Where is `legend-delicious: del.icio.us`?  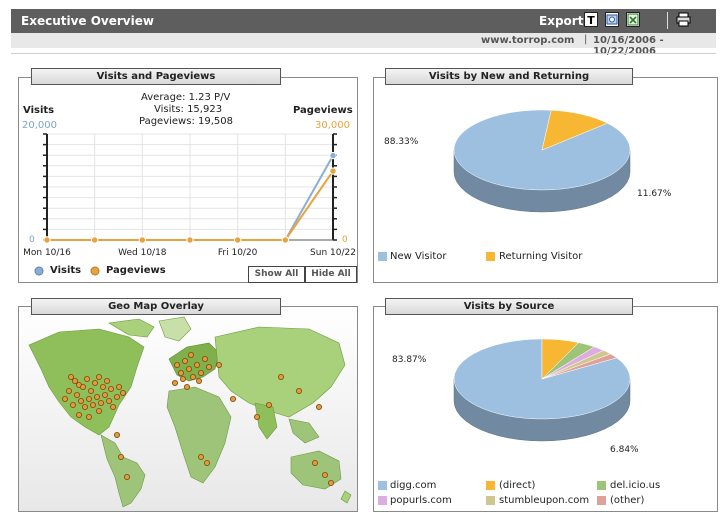
legend-delicious: del.icio.us is located at coordinates (635, 485).